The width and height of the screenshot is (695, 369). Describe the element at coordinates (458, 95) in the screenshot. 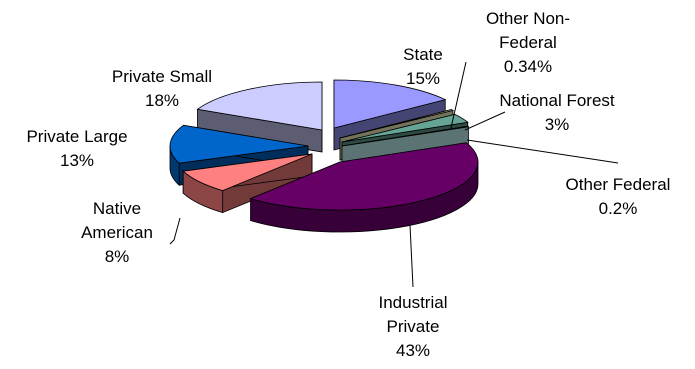

I see `leader-line-other-non-federal` at that location.